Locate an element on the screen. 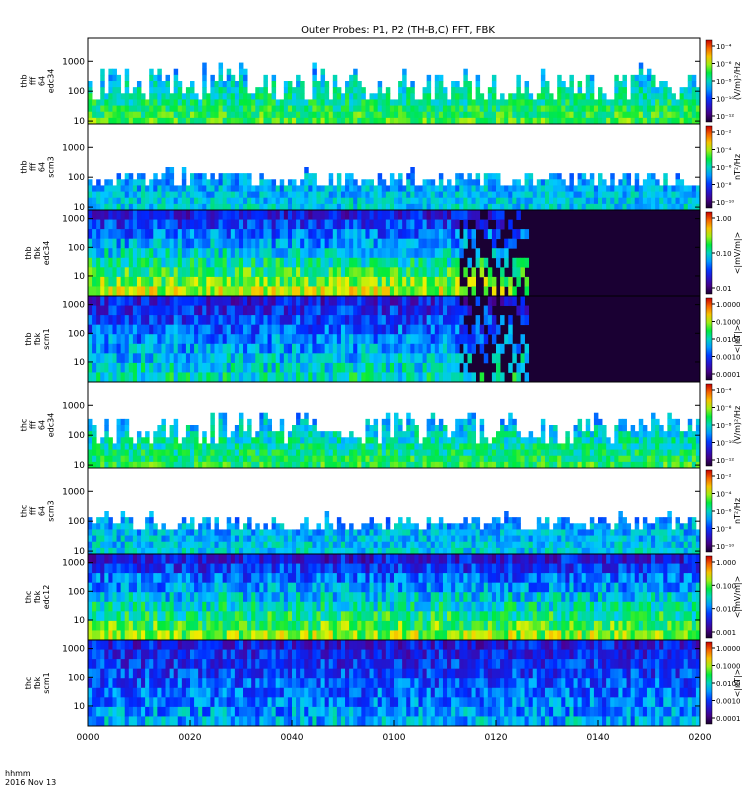 Image resolution: width=750 pixels, height=800 pixels. x-tick-label: 0000 is located at coordinates (88, 738).